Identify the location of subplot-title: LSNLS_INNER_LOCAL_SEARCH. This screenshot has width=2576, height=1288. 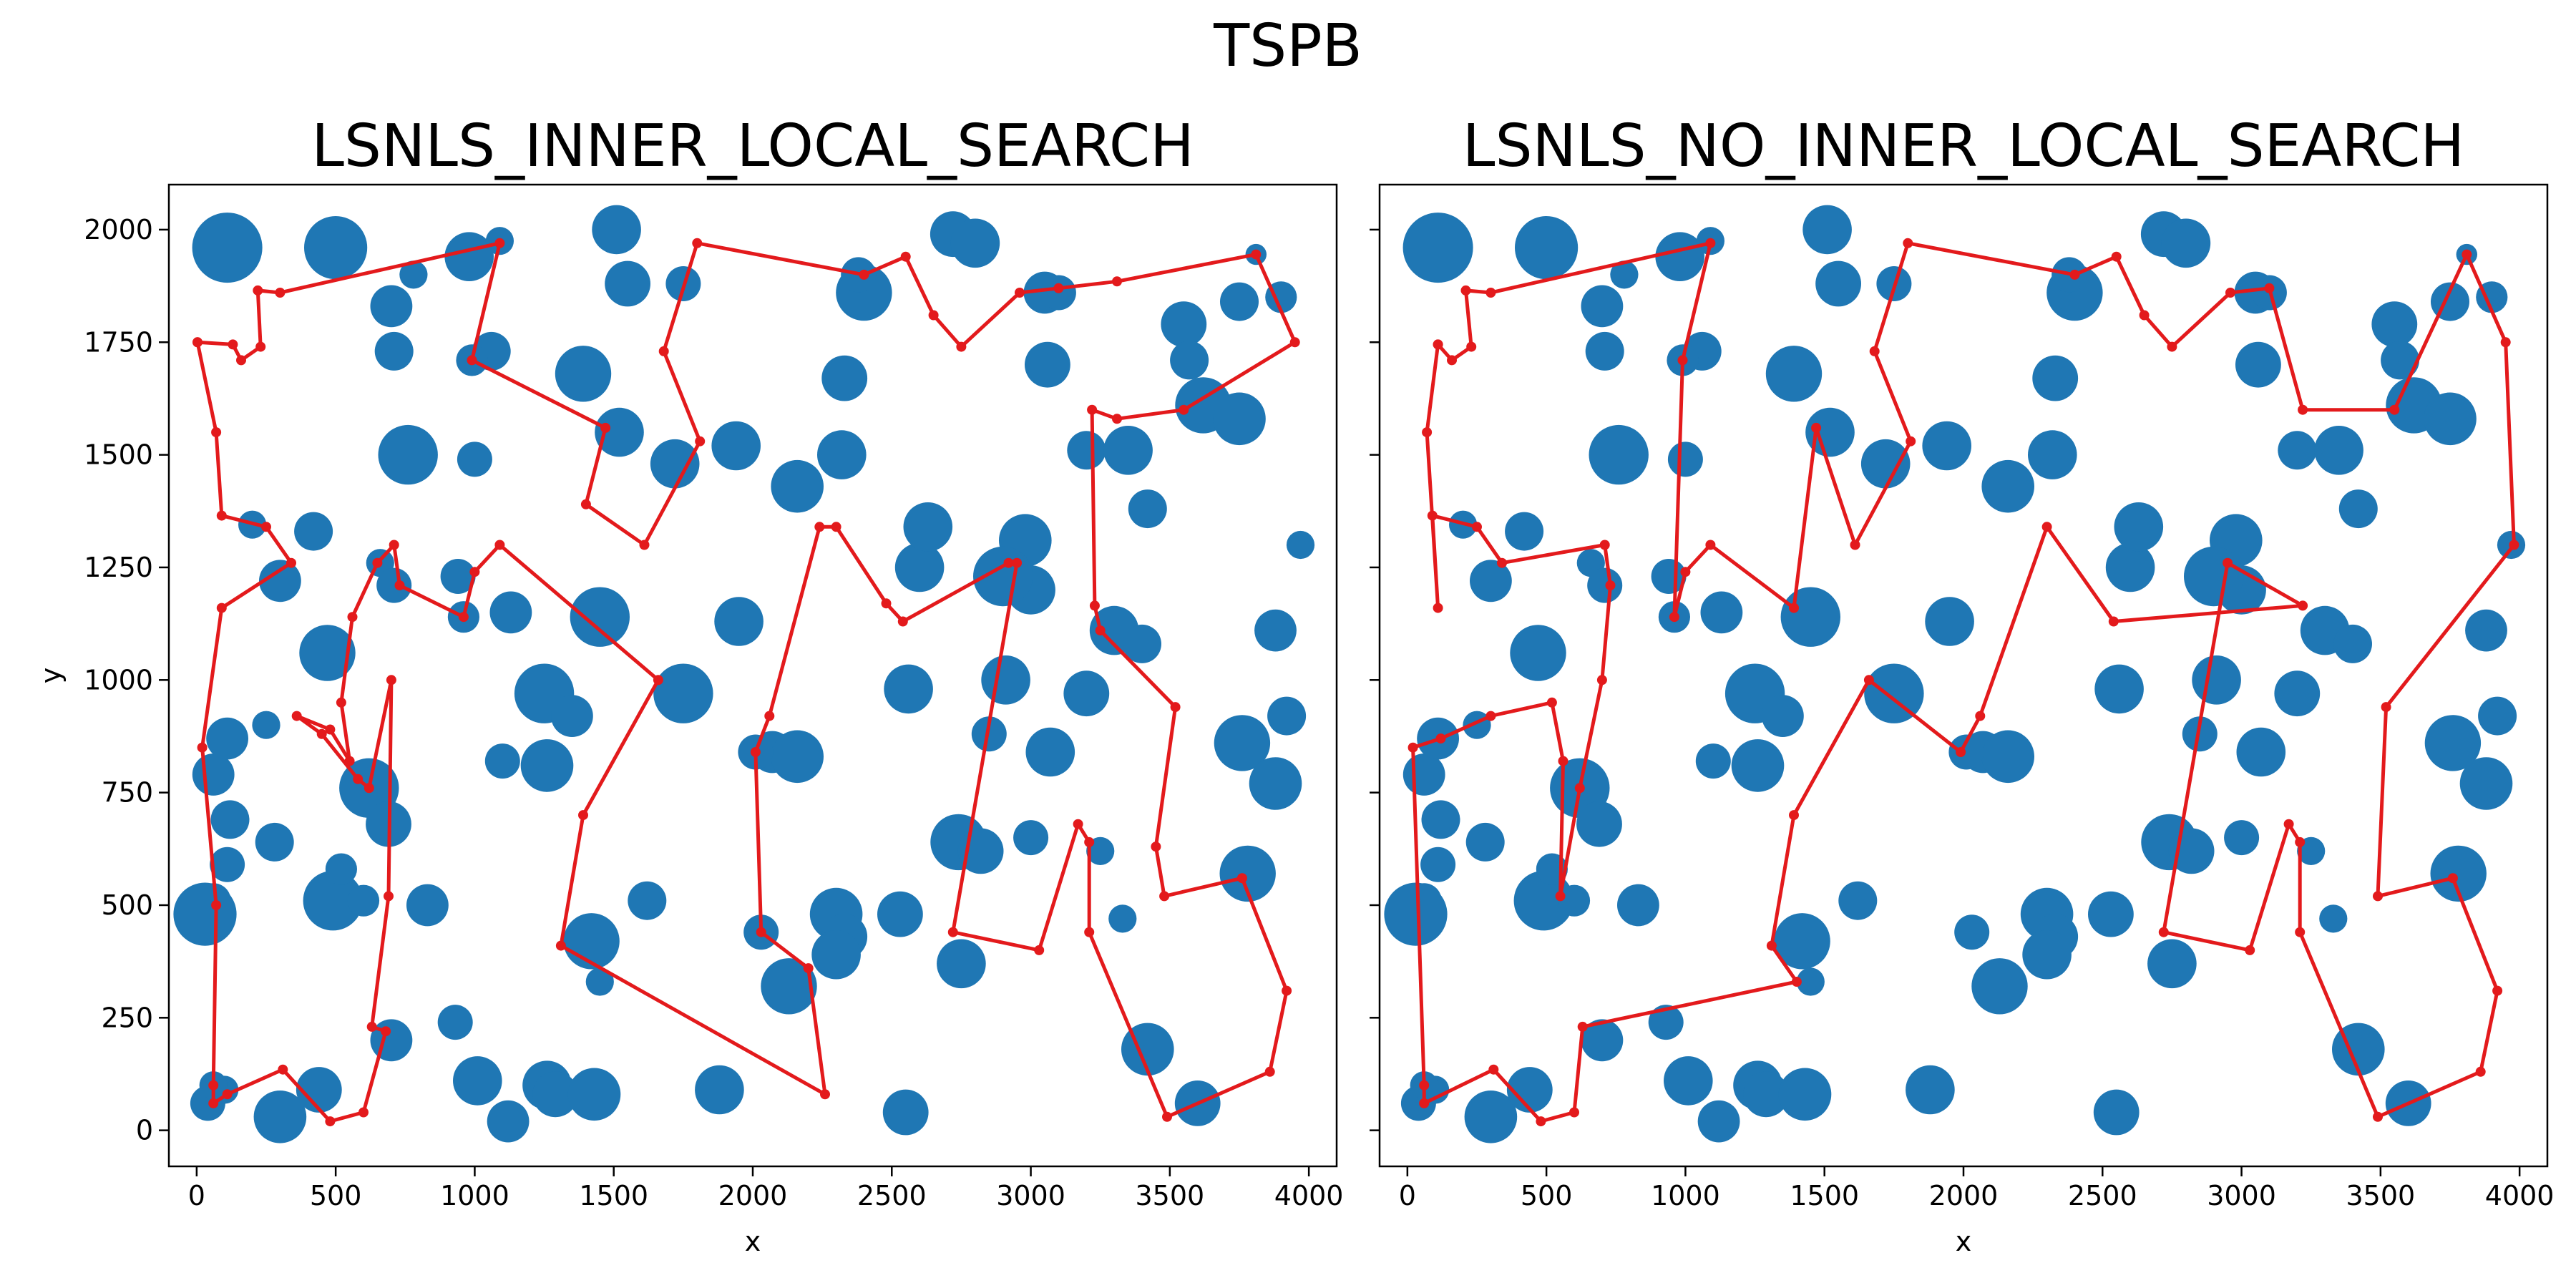
(752, 146).